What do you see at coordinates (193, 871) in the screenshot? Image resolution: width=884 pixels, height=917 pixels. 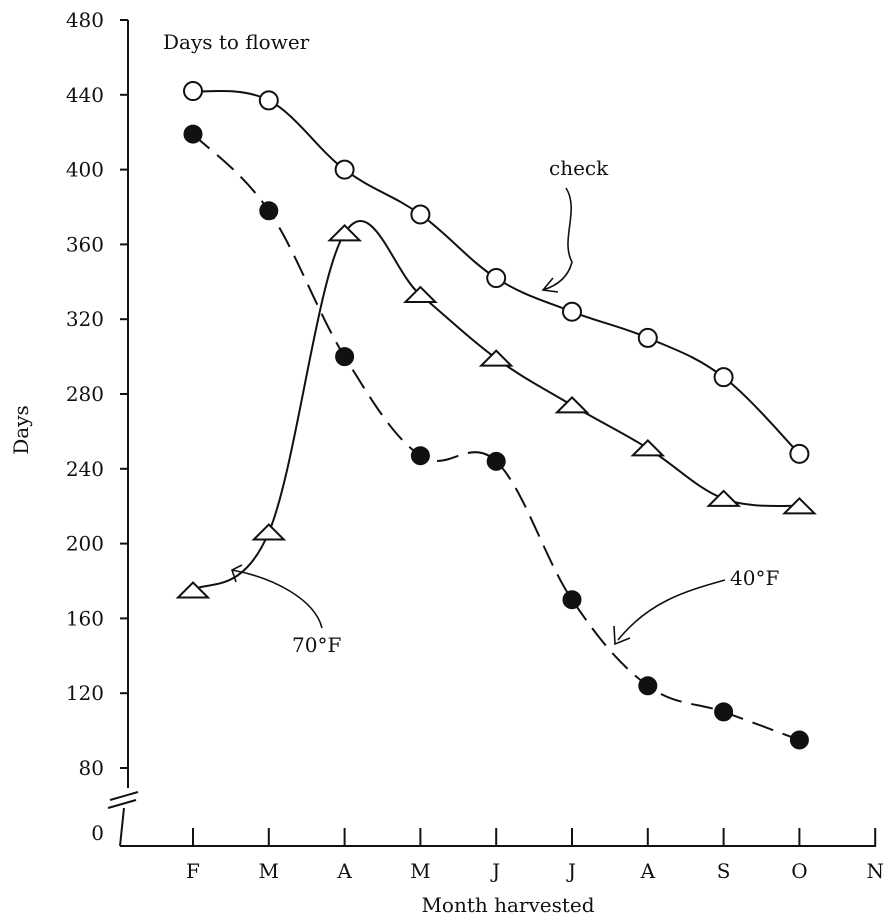 I see `x-tick-label: F` at bounding box center [193, 871].